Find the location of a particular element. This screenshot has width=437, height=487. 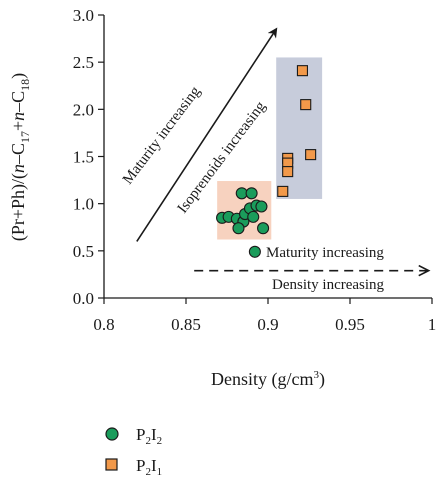

x-tick-label: 0.95 is located at coordinates (350, 324).